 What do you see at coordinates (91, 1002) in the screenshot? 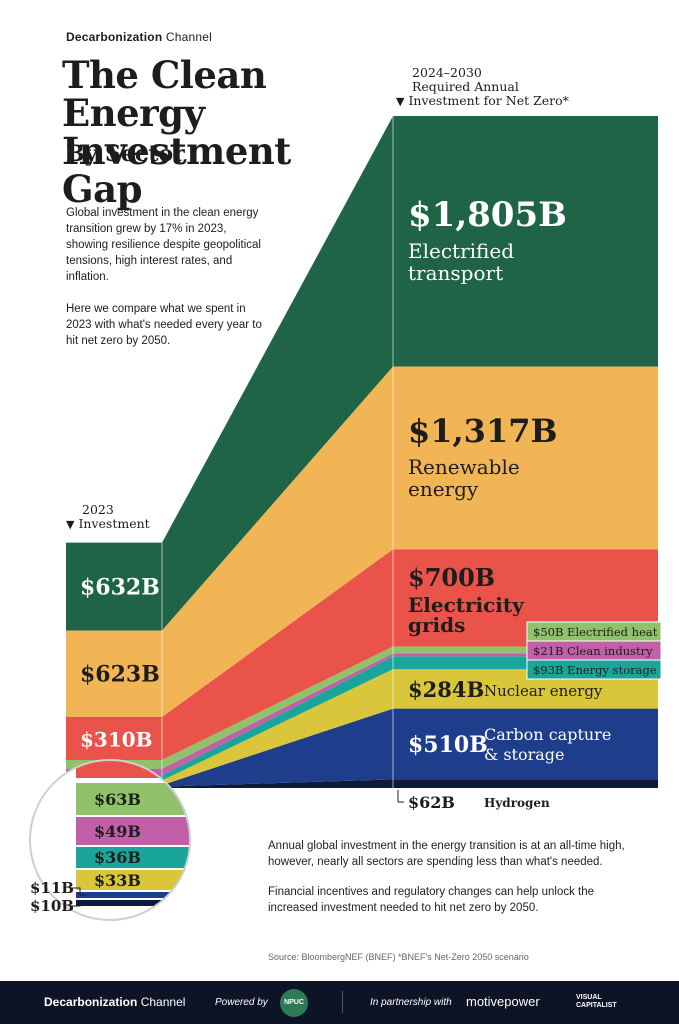
I see `footer-brand-bold: Decarbonization` at bounding box center [91, 1002].